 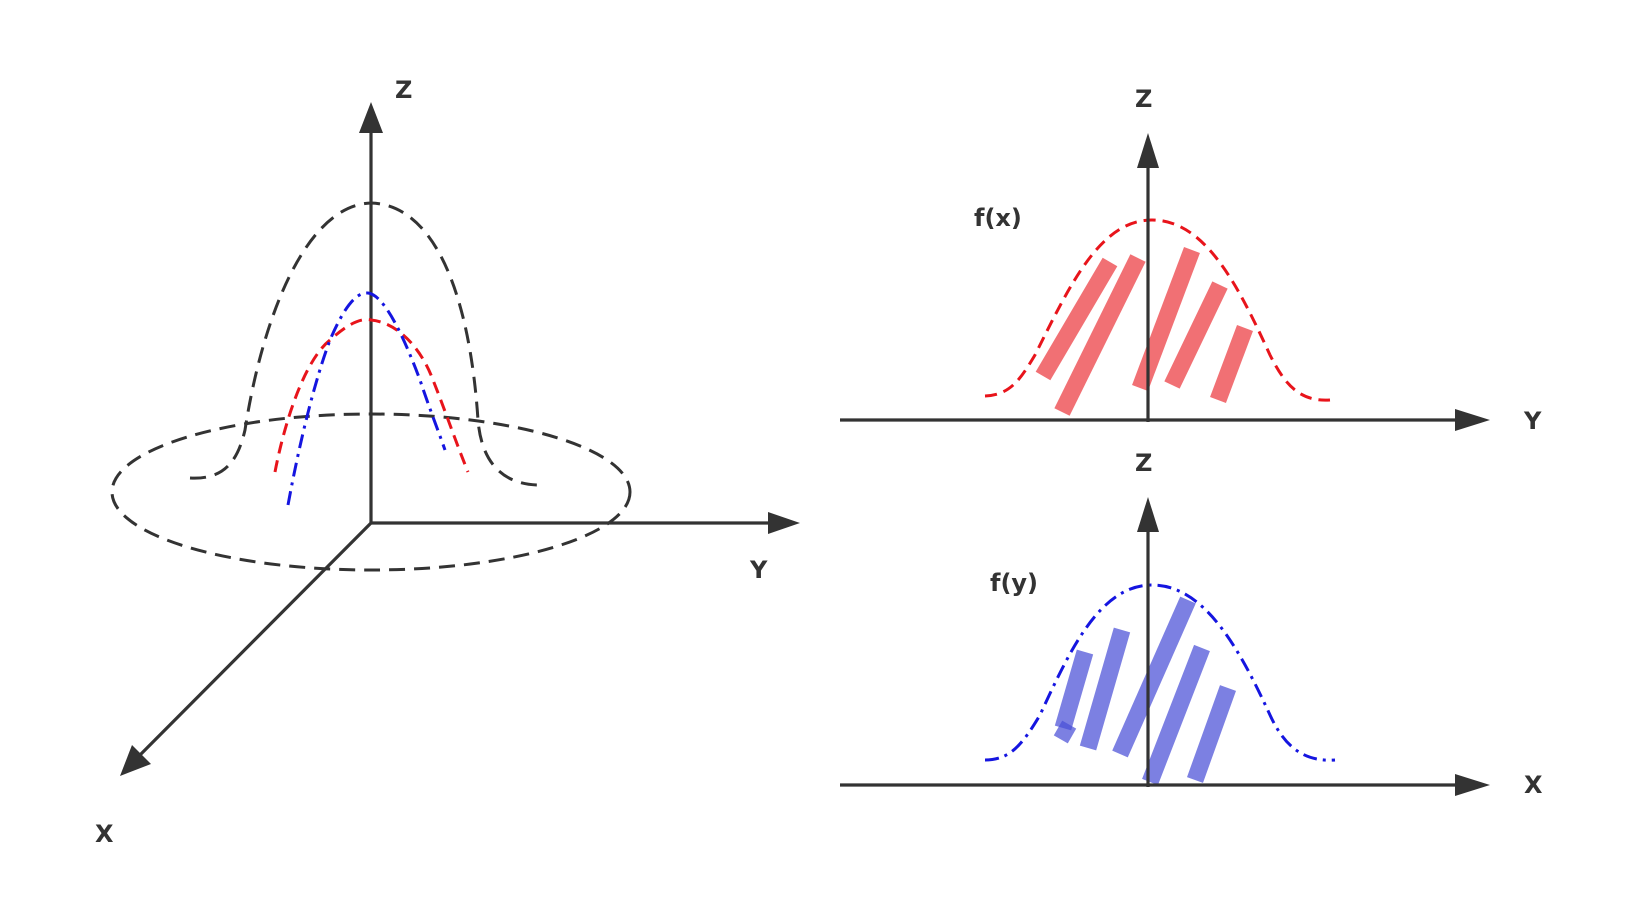 I want to click on blue-slice-curve, so click(x=366, y=398).